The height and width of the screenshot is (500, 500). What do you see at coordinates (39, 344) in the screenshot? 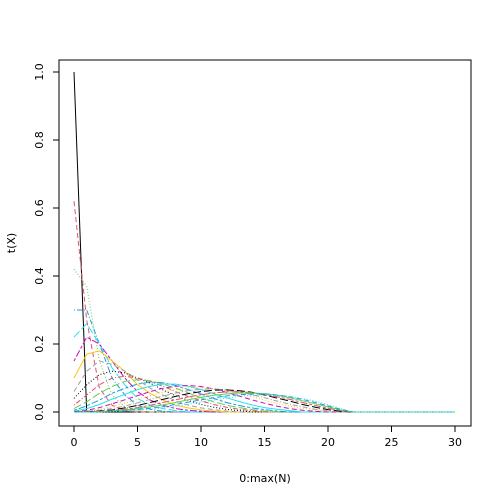
I see `y-tick-label: 0.2` at bounding box center [39, 344].